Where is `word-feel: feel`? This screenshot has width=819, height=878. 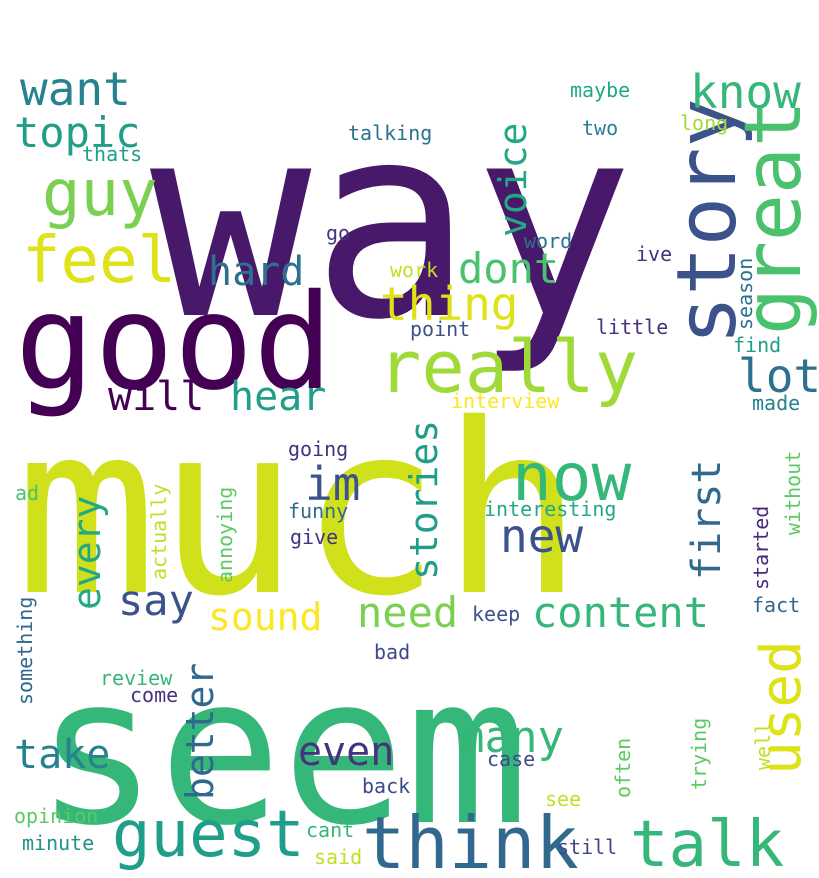 word-feel: feel is located at coordinates (99, 261).